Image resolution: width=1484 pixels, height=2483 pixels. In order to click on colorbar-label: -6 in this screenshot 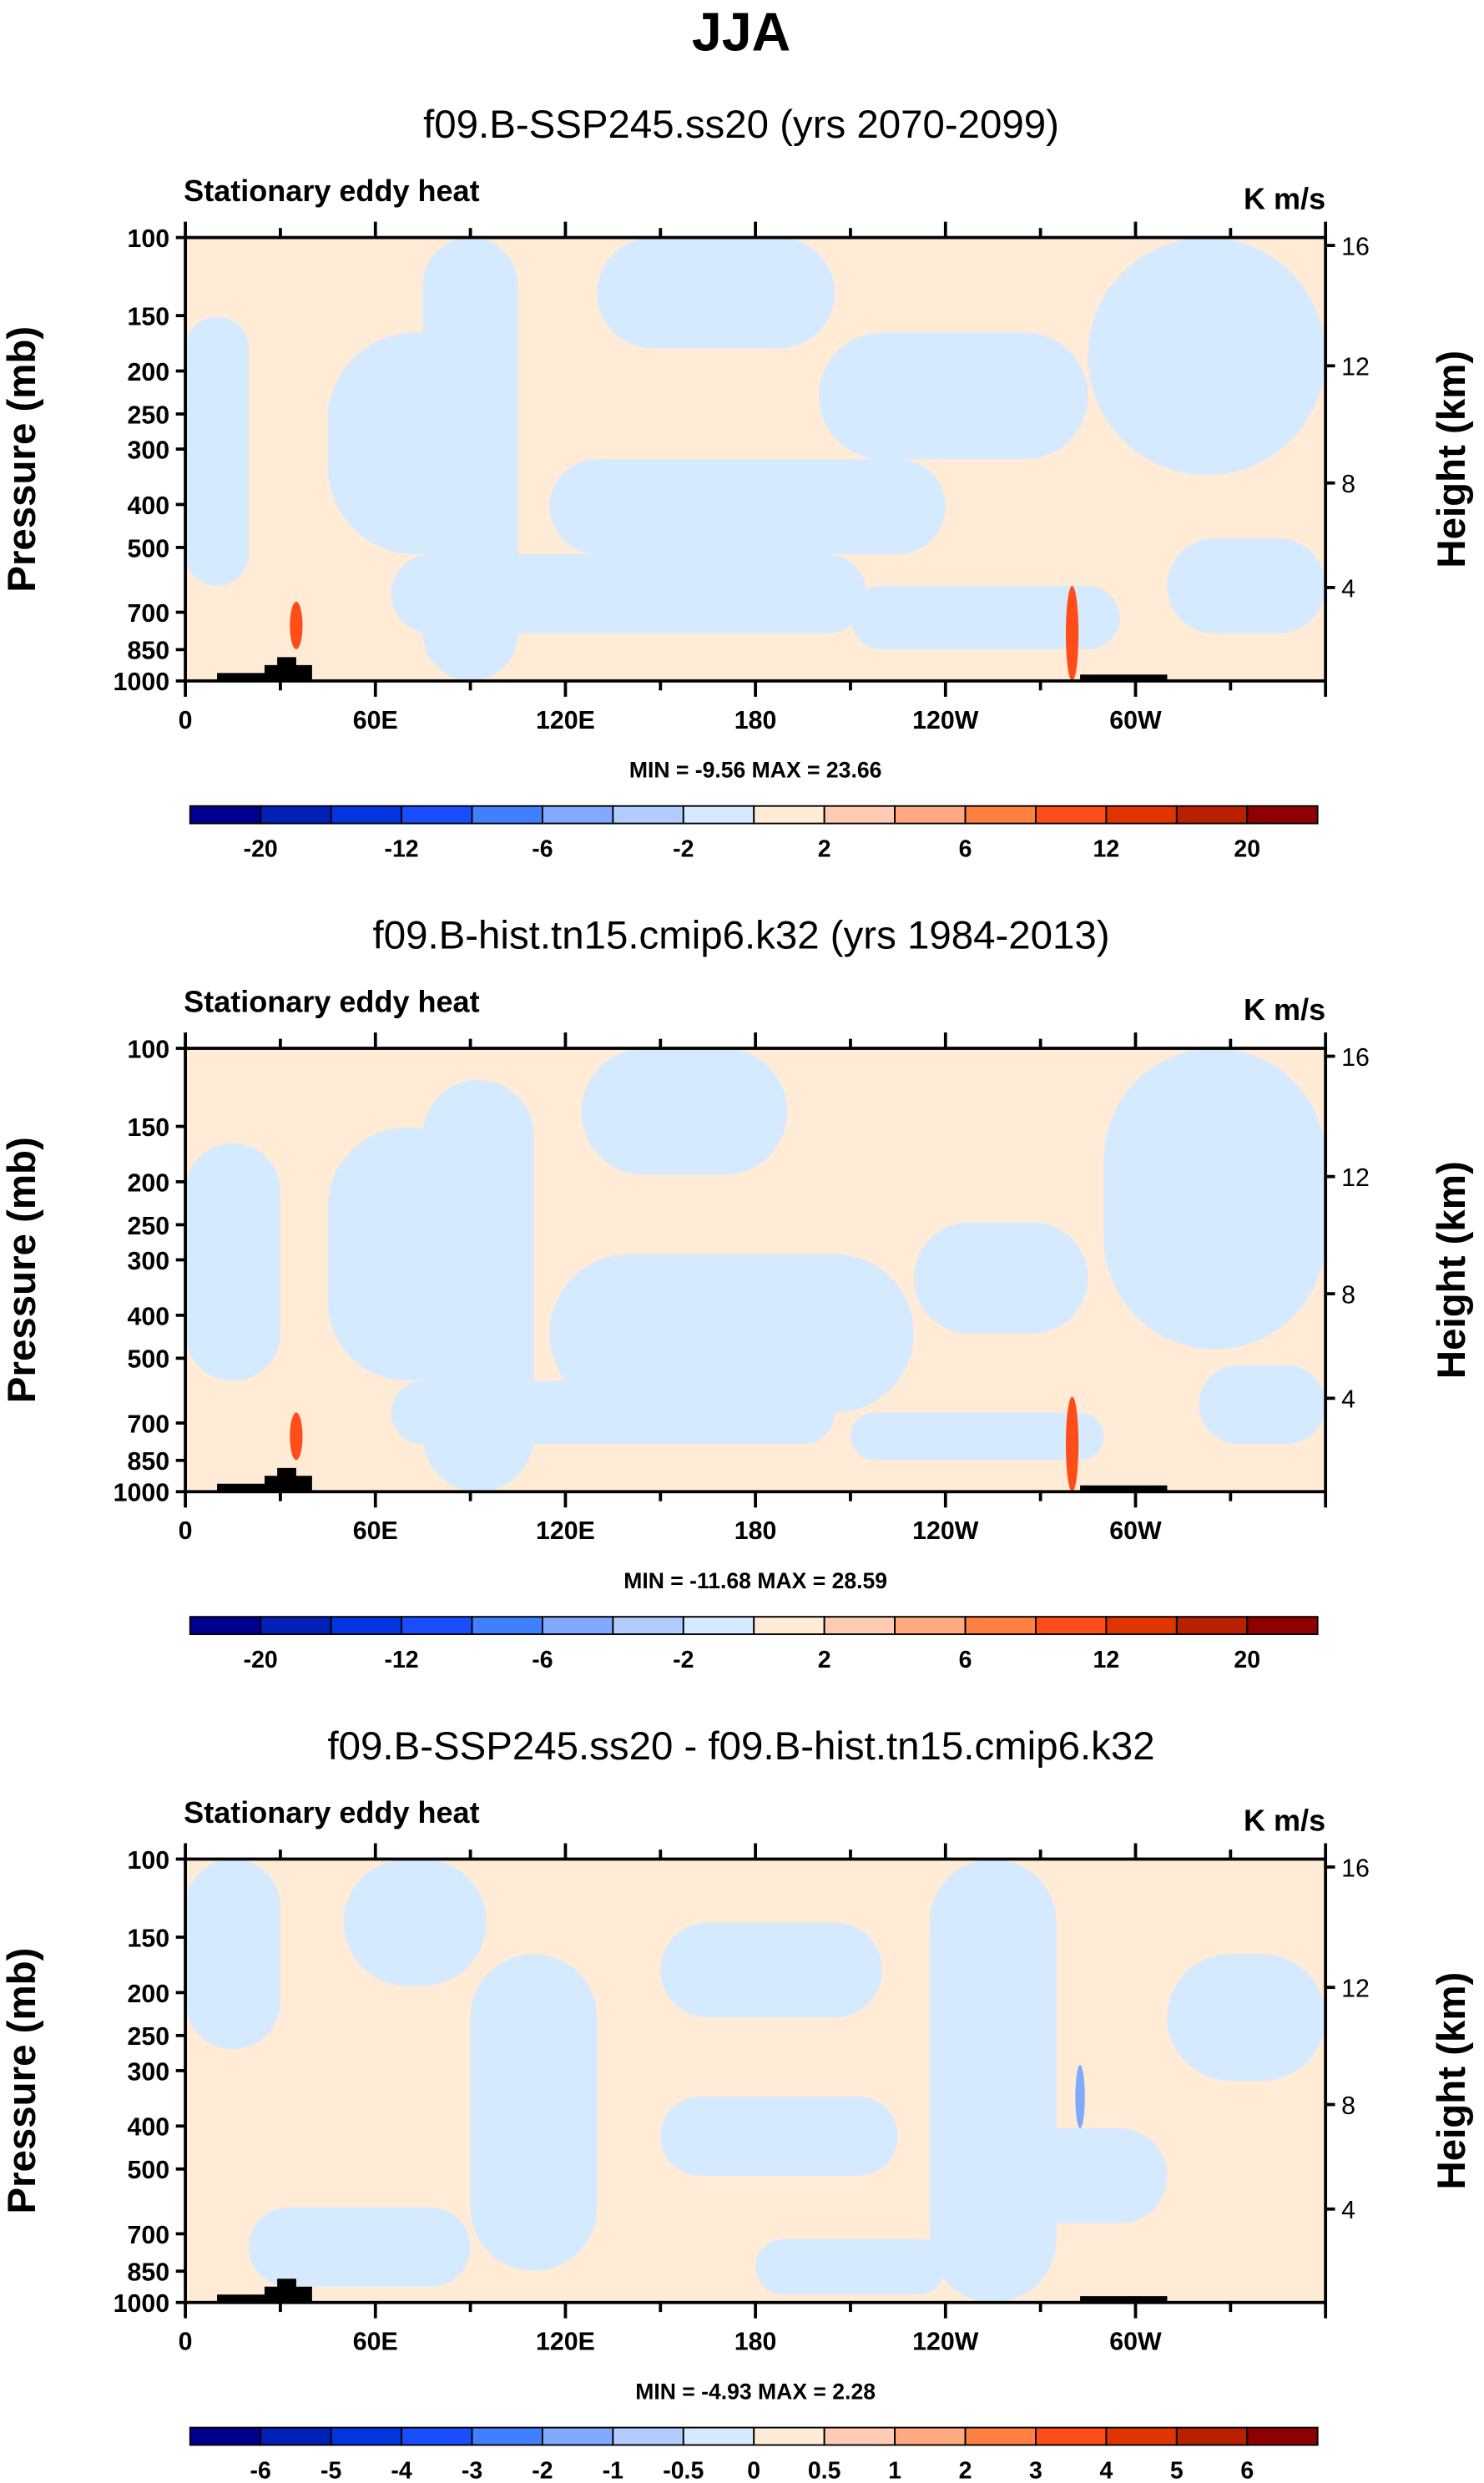, I will do `click(542, 849)`.